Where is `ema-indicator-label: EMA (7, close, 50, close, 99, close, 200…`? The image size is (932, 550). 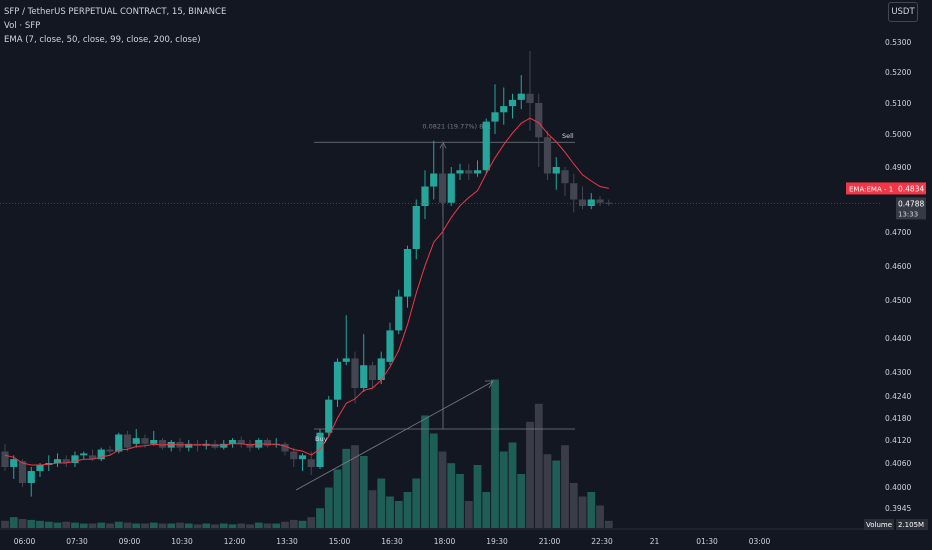
ema-indicator-label: EMA (7, close, 50, close, 99, close, 200… is located at coordinates (102, 40).